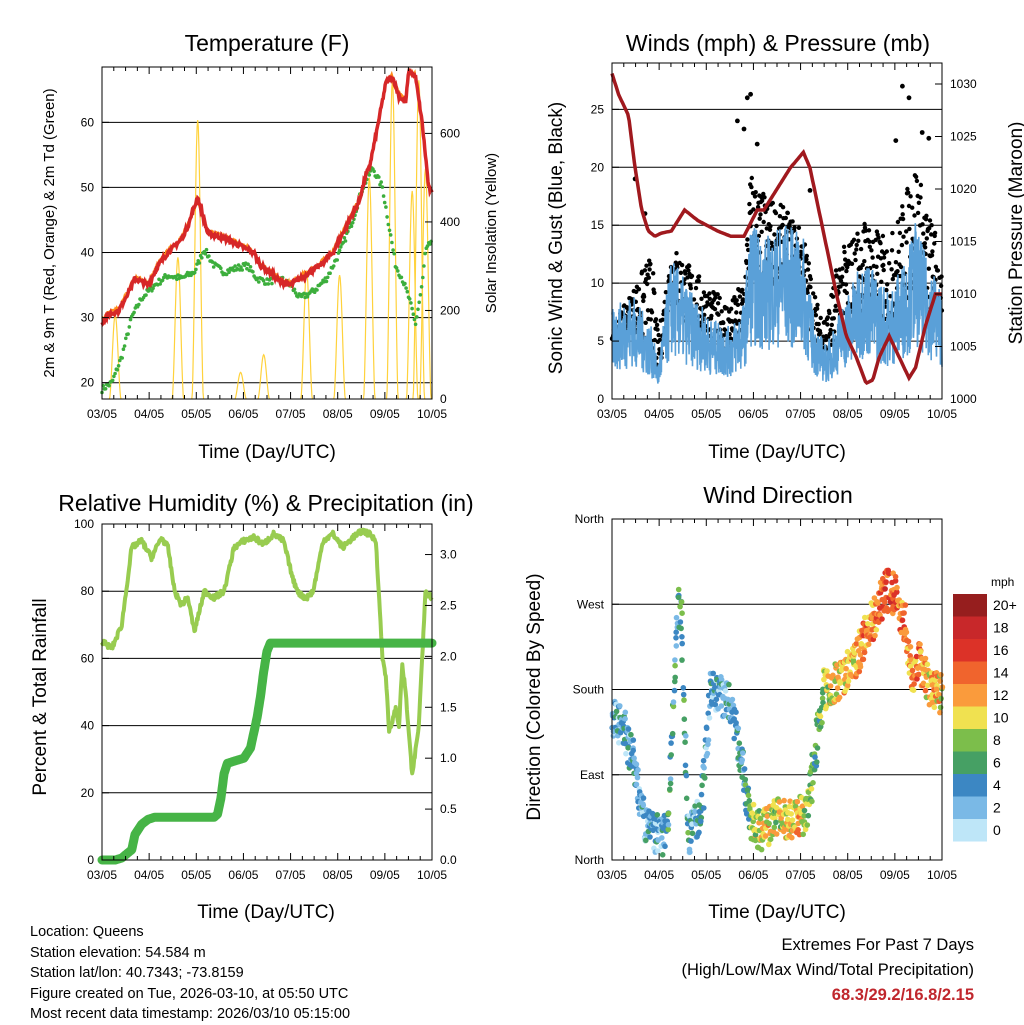 Image resolution: width=1024 pixels, height=1025 pixels. Describe the element at coordinates (848, 414) in the screenshot. I see `wind-xtick-label: 08/05` at that location.